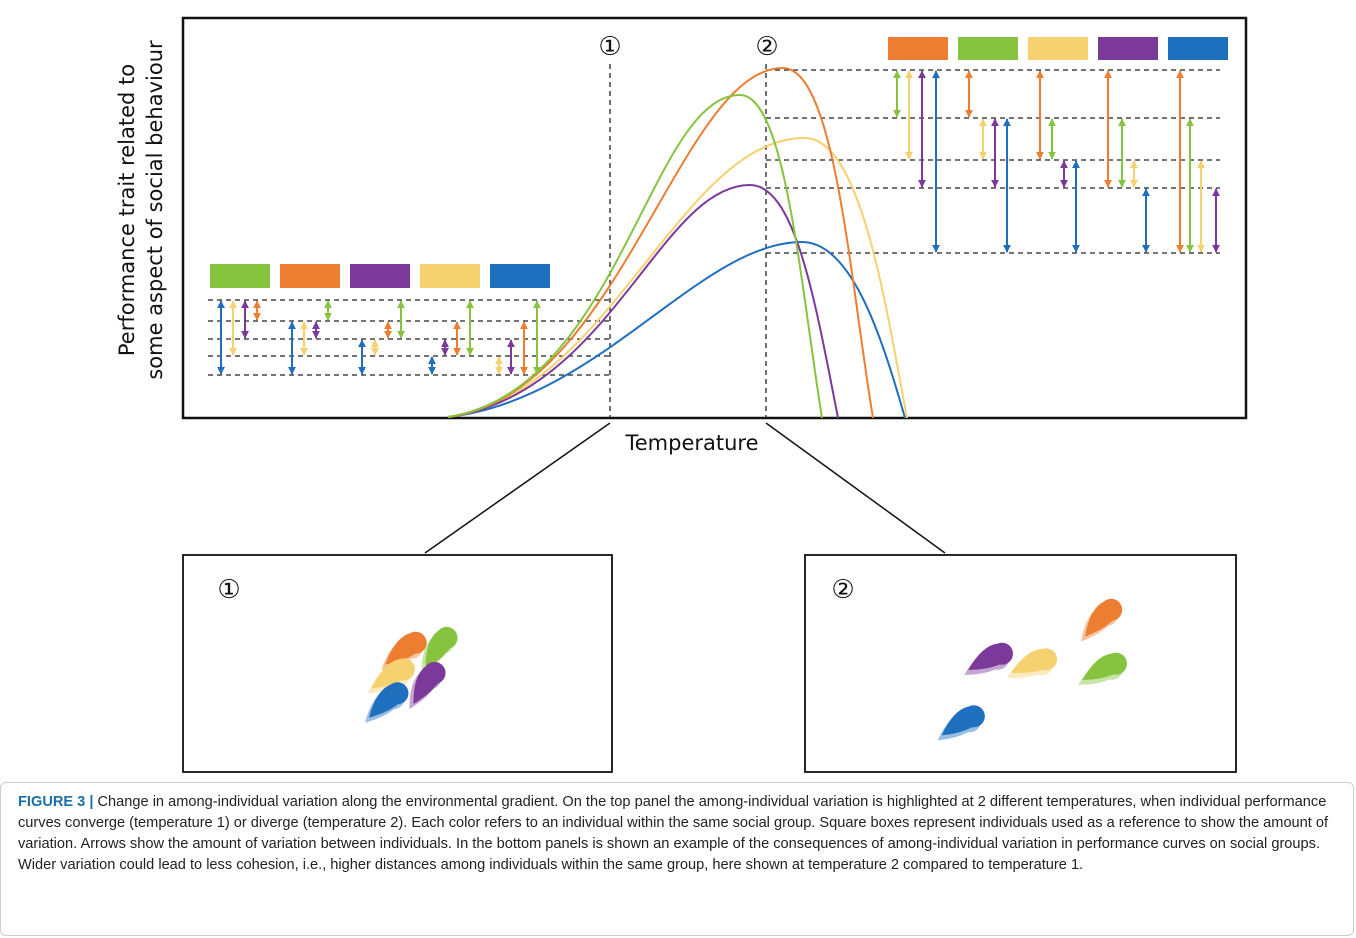 The width and height of the screenshot is (1356, 938). I want to click on panel-label: ①, so click(228, 590).